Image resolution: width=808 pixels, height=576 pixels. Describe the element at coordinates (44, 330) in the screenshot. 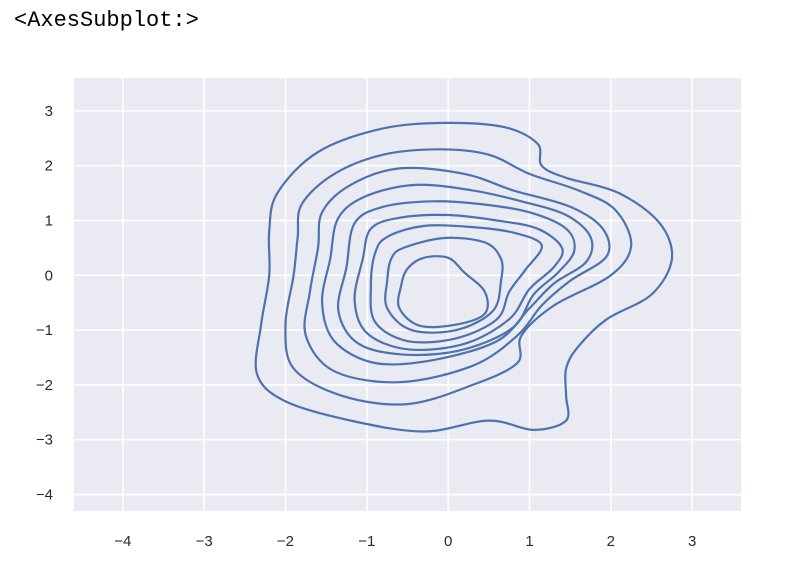

I see `y-tick-label: −1` at that location.